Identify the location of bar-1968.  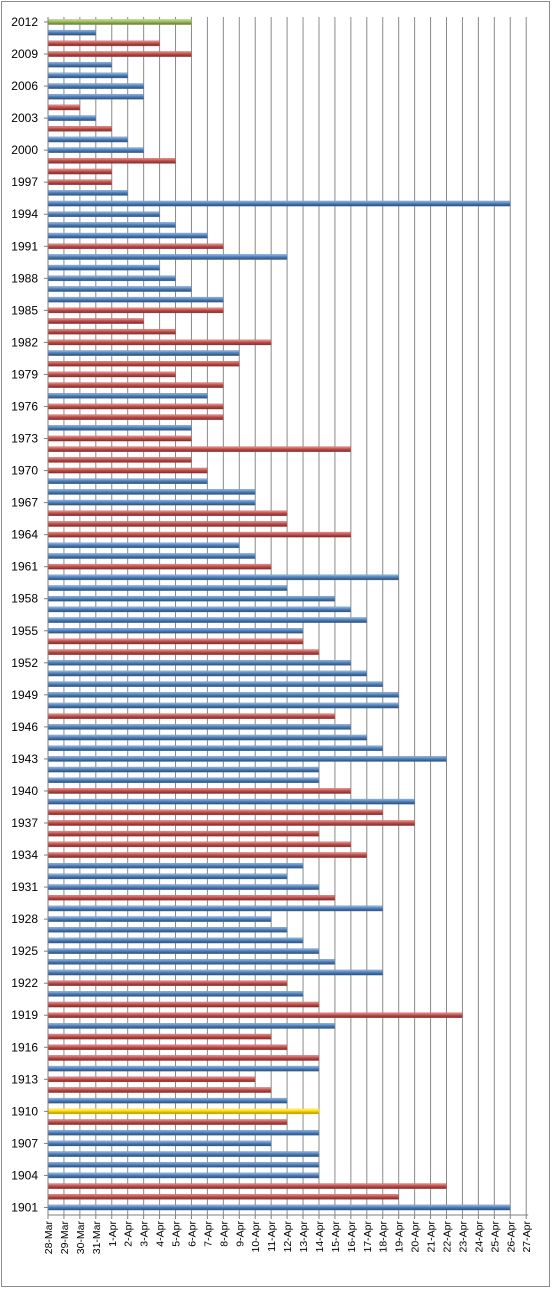
(151, 492).